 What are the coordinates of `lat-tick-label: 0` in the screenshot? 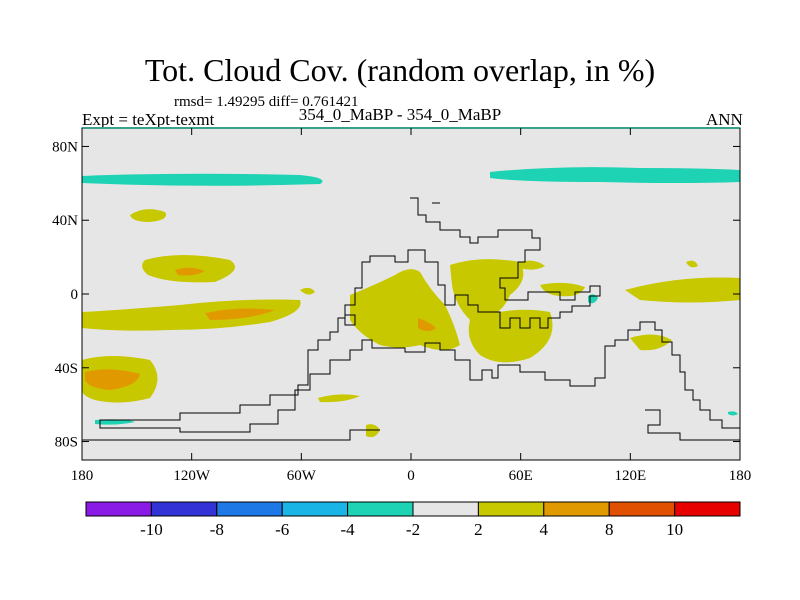 It's located at (75, 295).